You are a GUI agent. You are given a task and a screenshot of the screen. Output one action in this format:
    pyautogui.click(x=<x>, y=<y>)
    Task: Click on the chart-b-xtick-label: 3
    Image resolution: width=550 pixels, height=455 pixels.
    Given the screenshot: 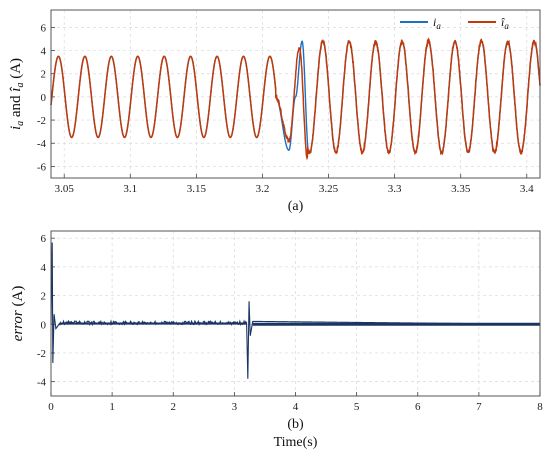 What is the action you would take?
    pyautogui.click(x=235, y=407)
    